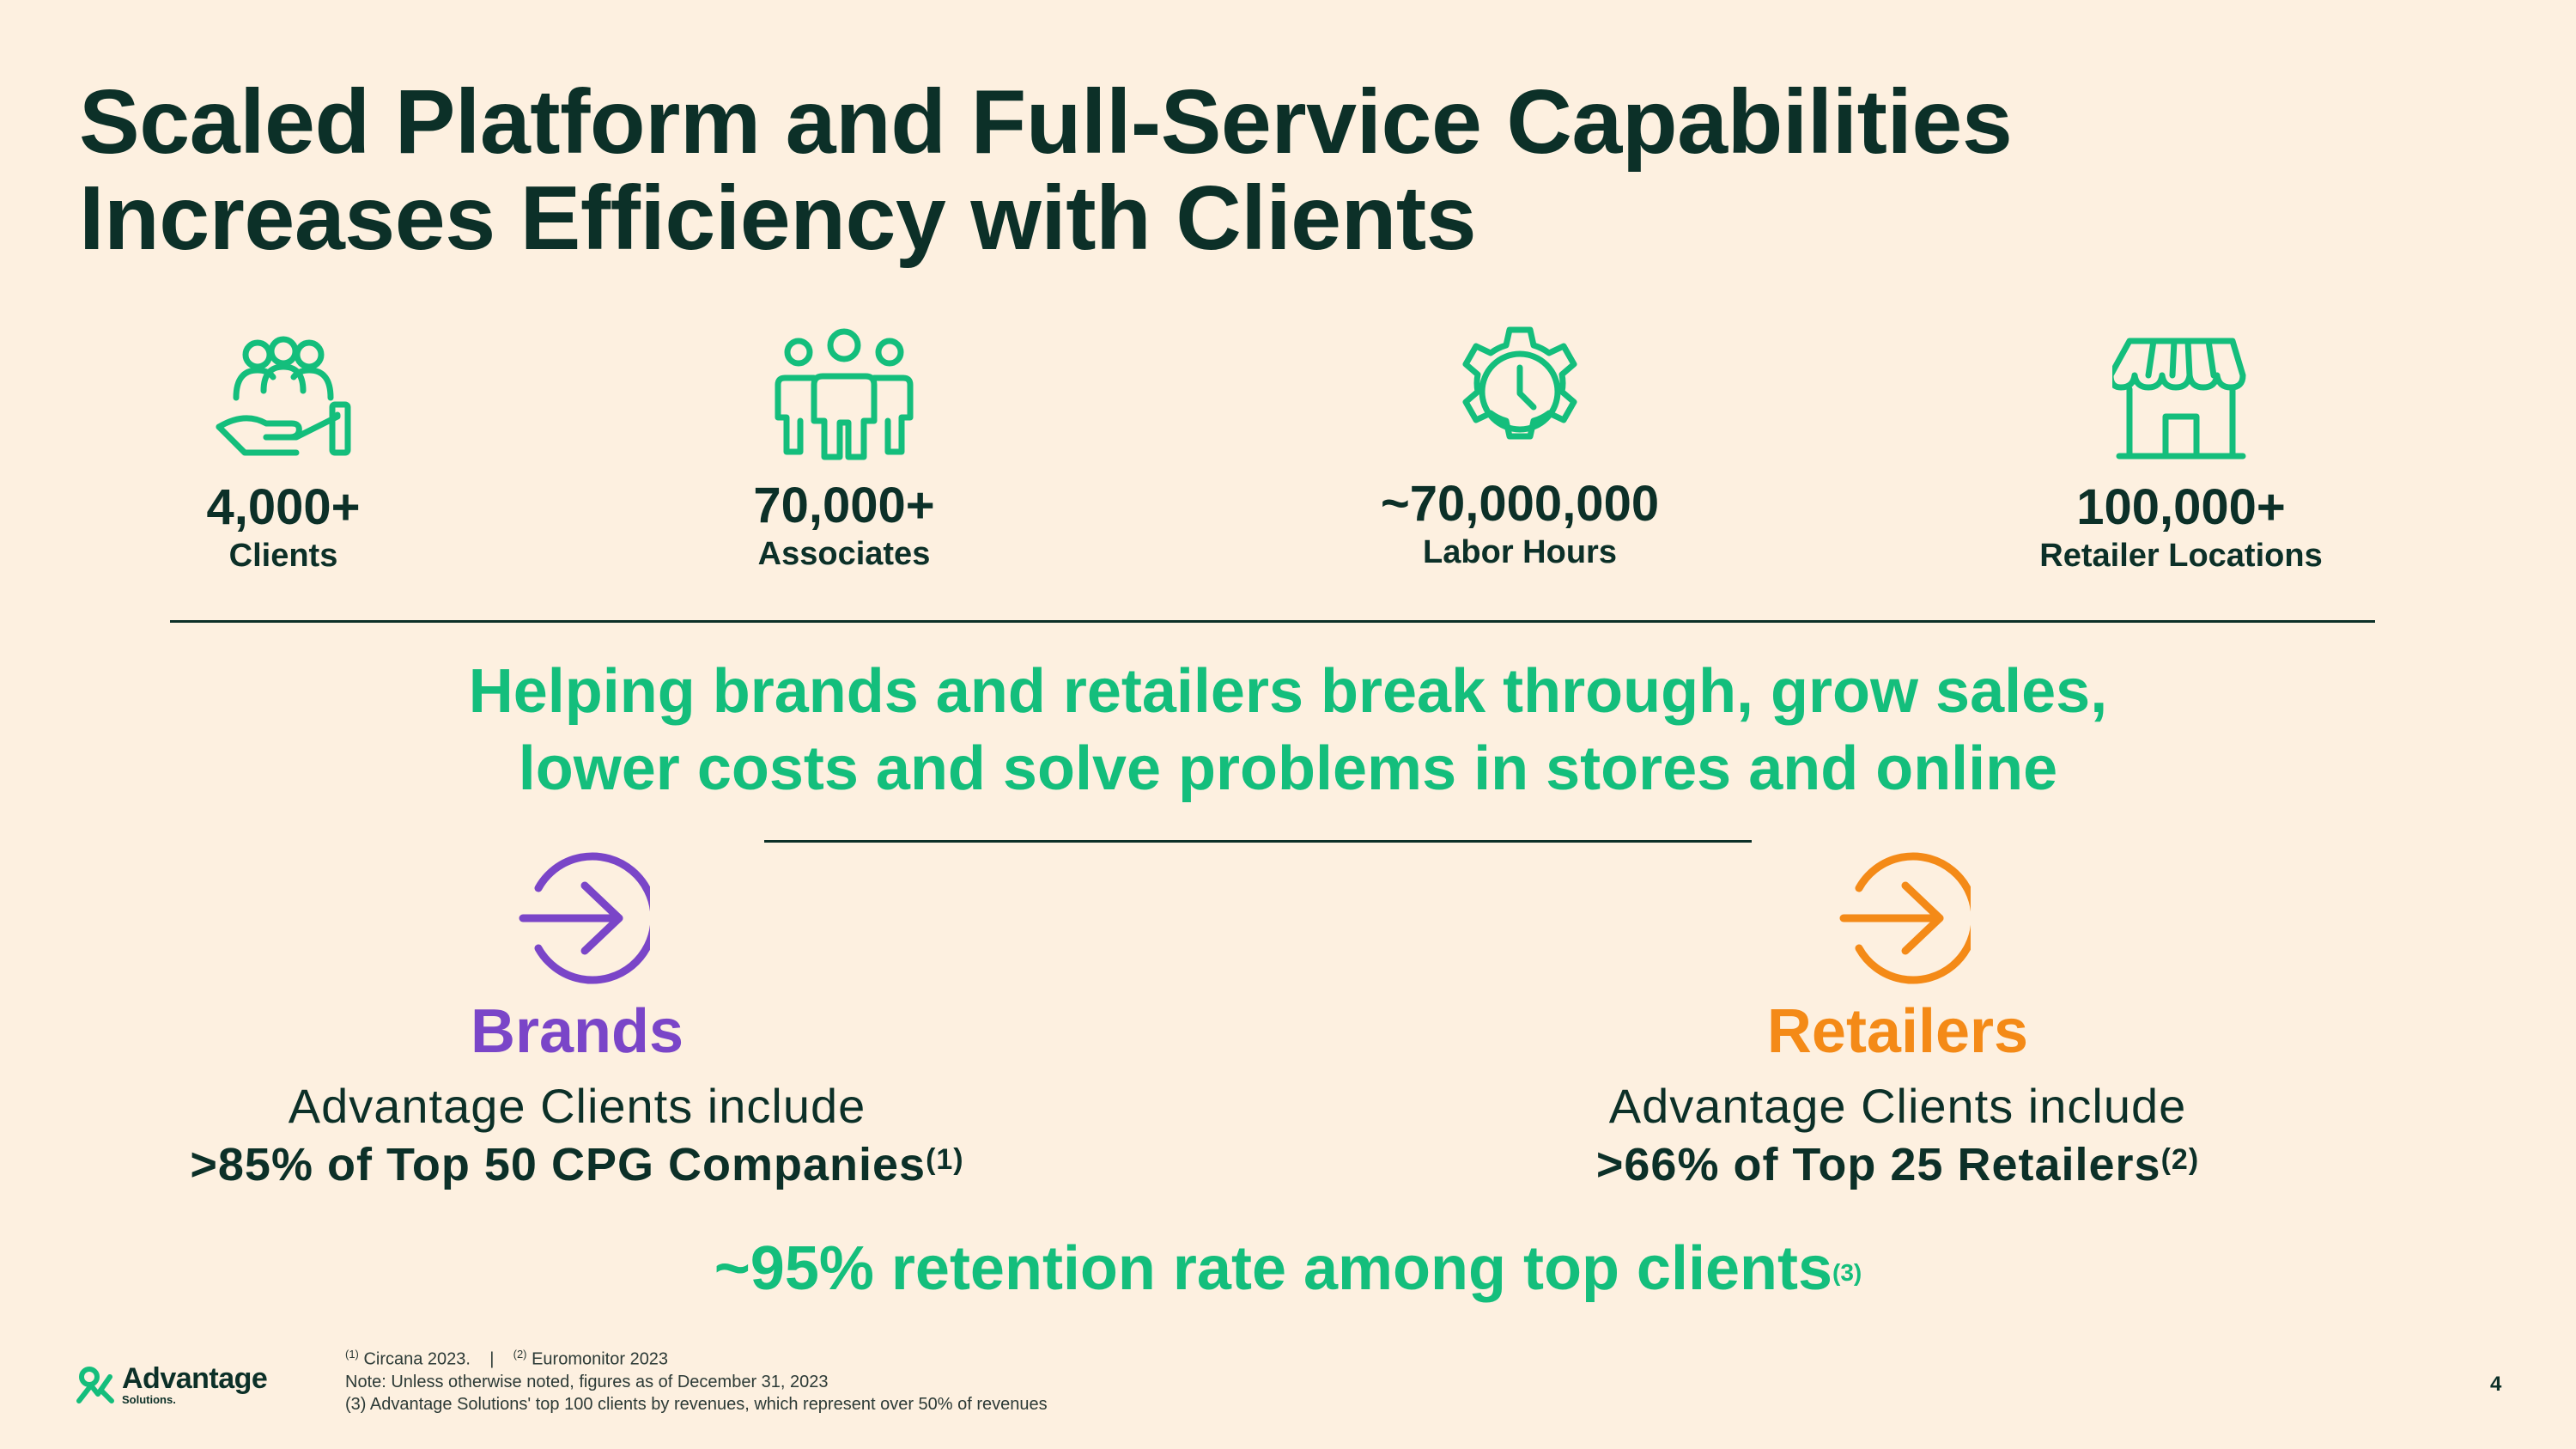  Describe the element at coordinates (2496, 1384) in the screenshot. I see `page-number: 4` at that location.